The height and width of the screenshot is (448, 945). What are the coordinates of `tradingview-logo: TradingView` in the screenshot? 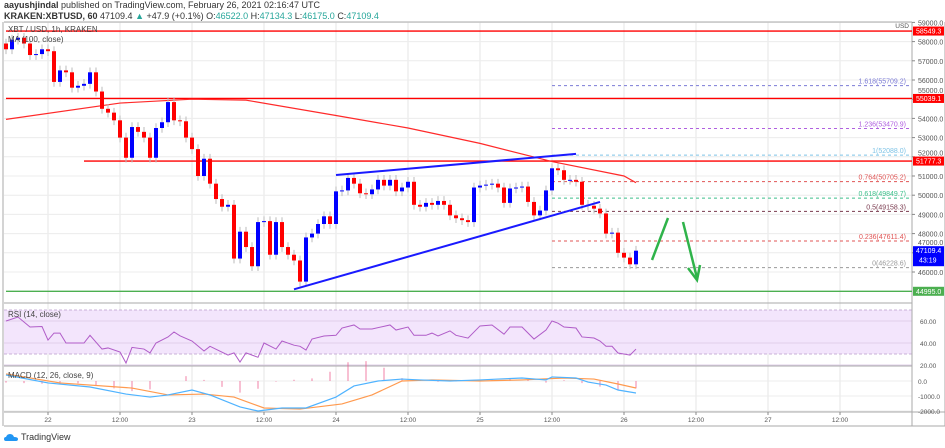 It's located at (37, 437).